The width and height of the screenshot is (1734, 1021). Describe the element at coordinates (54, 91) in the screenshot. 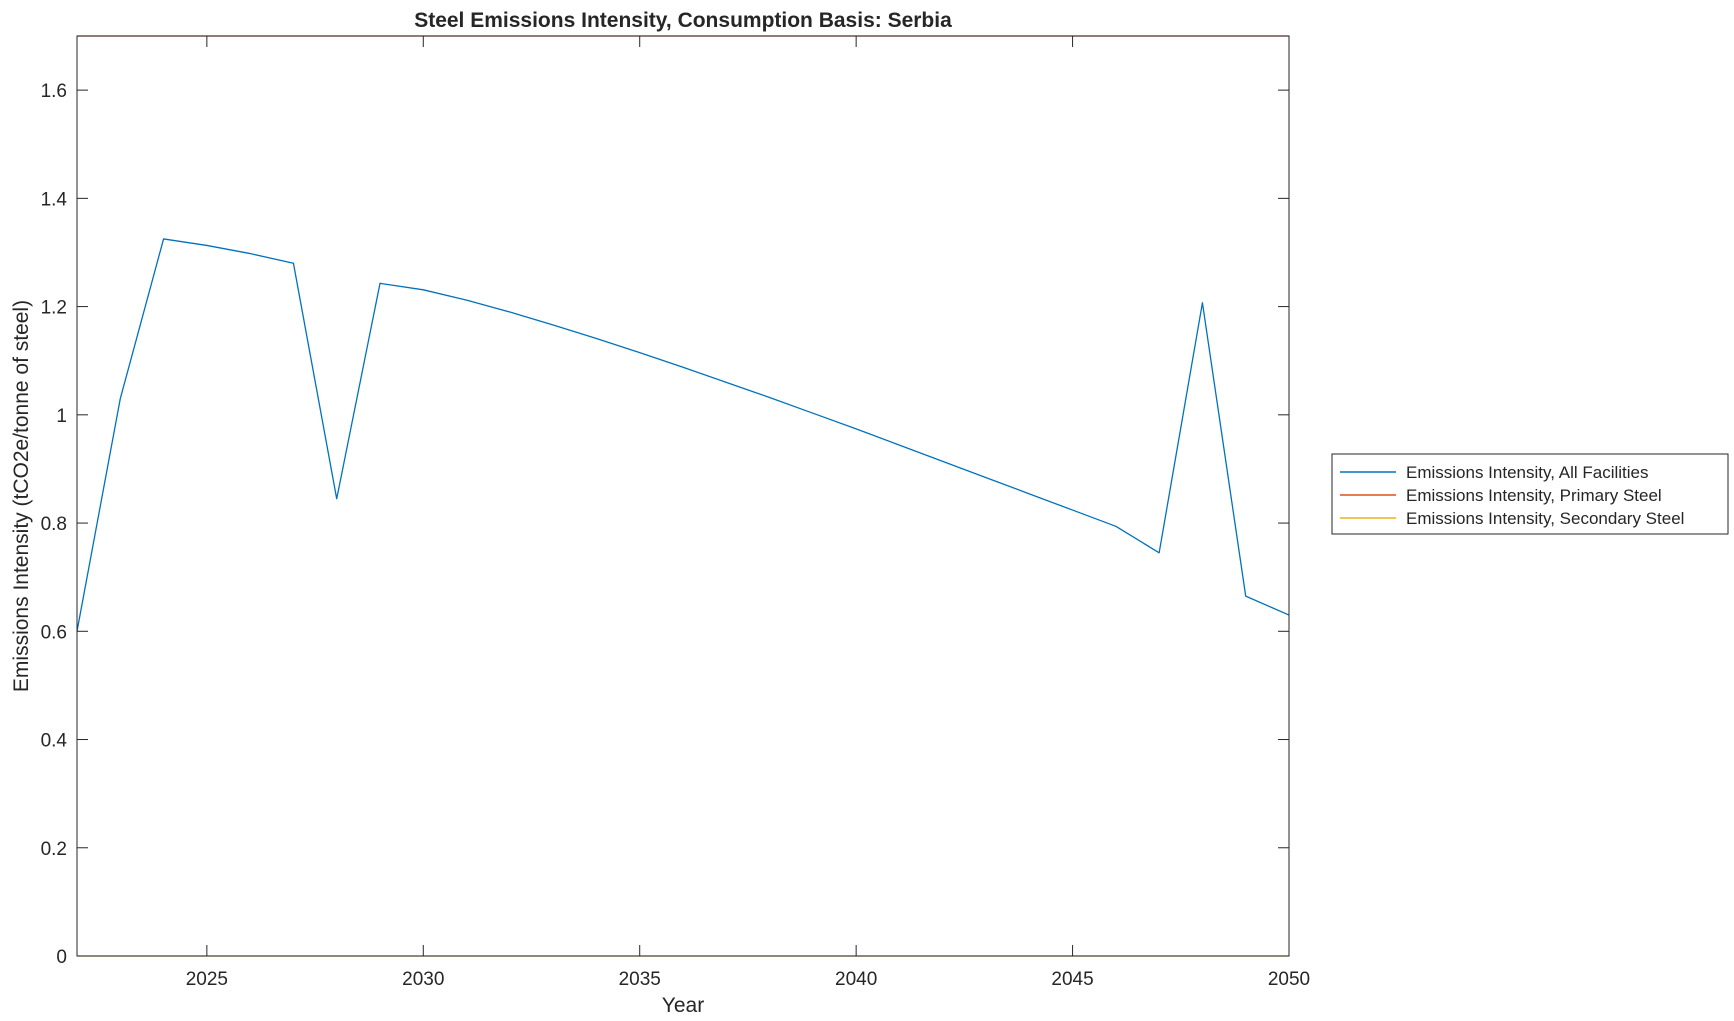

I see `y-tick-label: 1.6` at that location.